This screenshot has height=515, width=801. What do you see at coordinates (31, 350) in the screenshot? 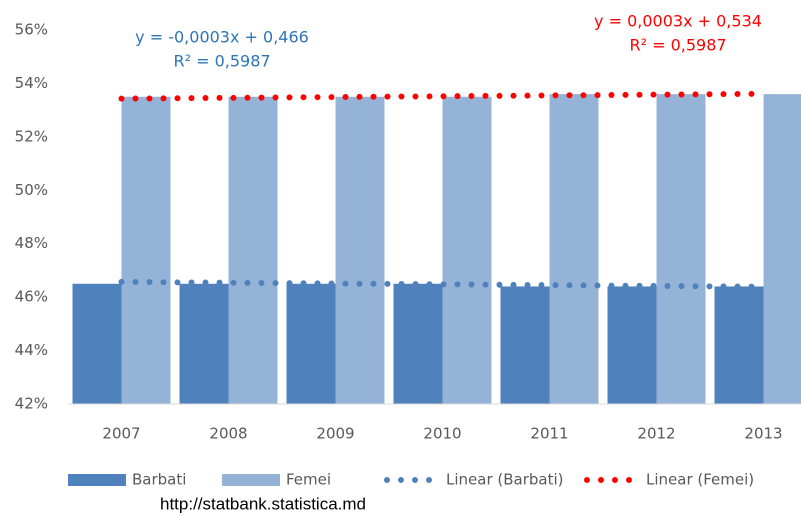
I see `y-tick-label: 44%` at bounding box center [31, 350].